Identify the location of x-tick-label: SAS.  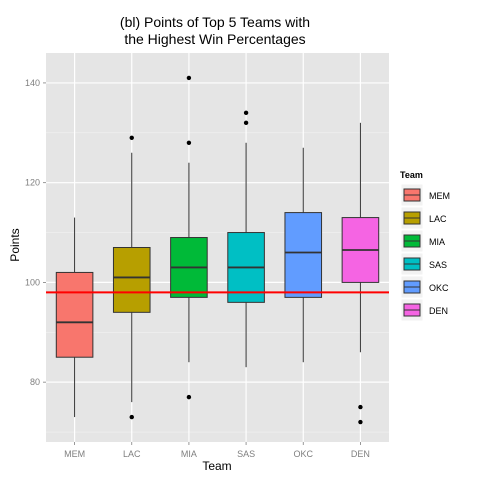
(246, 454).